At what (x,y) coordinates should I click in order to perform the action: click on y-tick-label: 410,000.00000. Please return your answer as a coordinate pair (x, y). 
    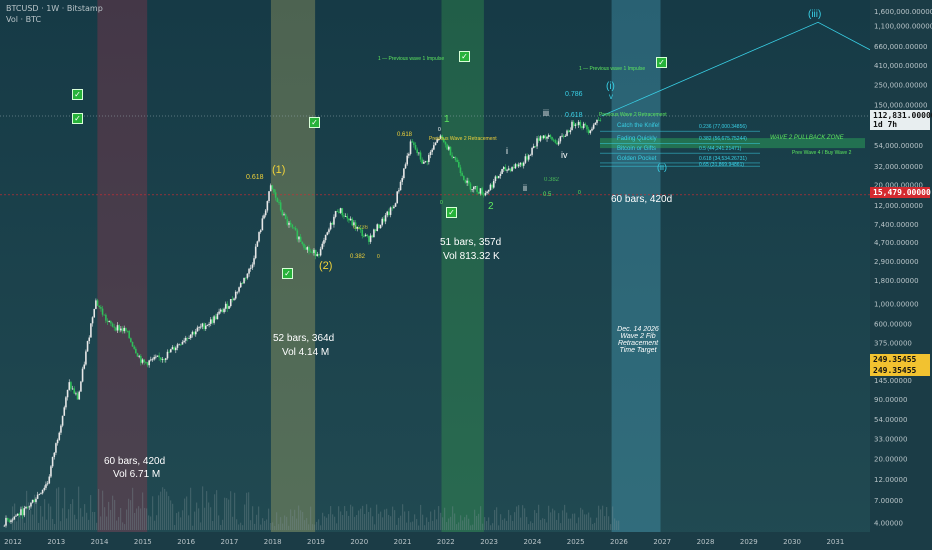
    Looking at the image, I should click on (900, 66).